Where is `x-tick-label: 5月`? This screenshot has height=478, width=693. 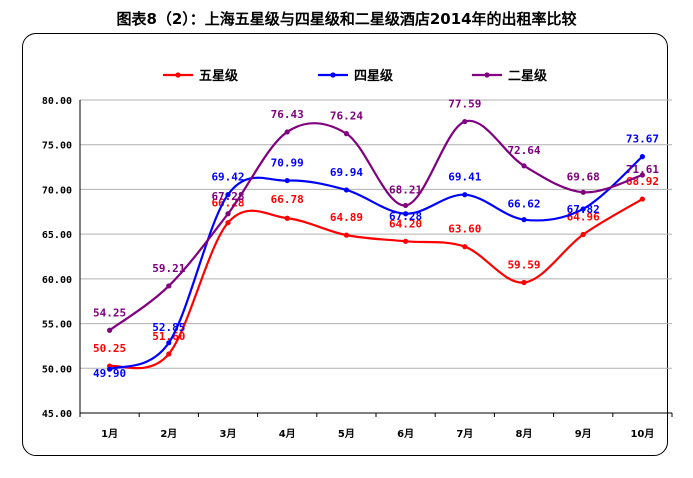
x-tick-label: 5月 is located at coordinates (346, 434).